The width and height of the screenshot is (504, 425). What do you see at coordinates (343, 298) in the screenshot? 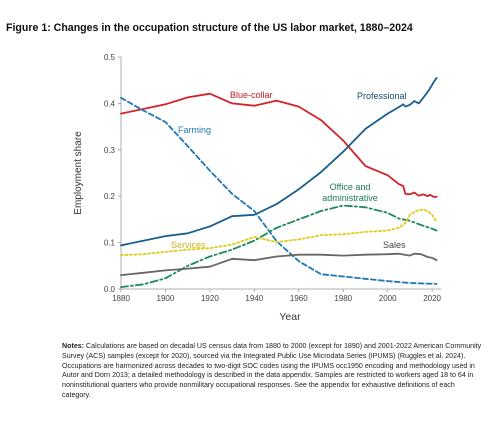
I see `x-tick-label: 1980` at bounding box center [343, 298].